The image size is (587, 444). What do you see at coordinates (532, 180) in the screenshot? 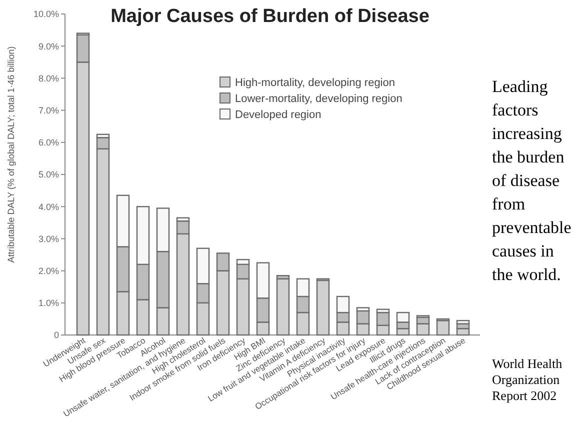
I see `text: Leading factors increasing the burden of disease from preventable causes in the world.` at bounding box center [532, 180].